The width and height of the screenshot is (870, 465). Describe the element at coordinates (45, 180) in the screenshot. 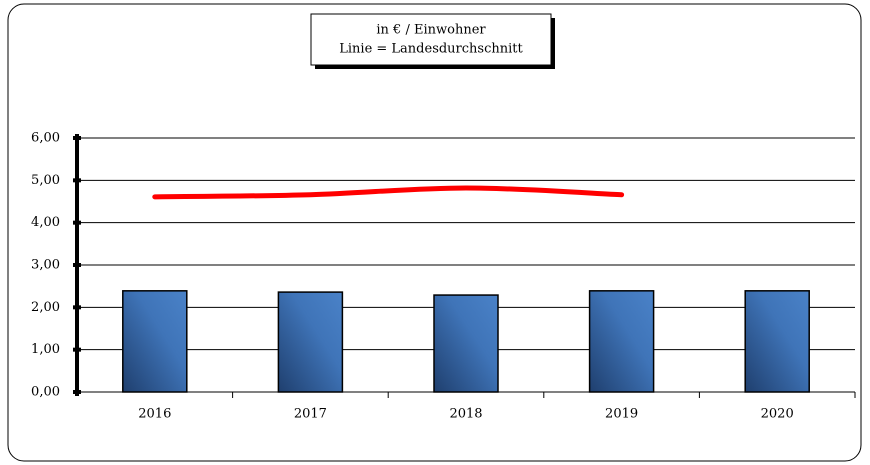

I see `y-tick-label: 5,00` at that location.